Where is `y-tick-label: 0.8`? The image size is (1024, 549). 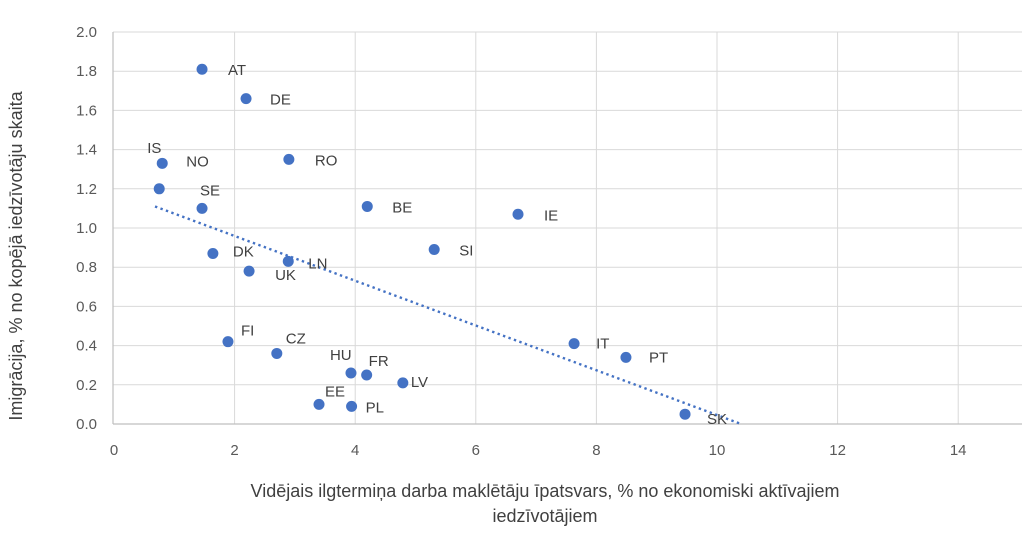
y-tick-label: 0.8 is located at coordinates (86, 267).